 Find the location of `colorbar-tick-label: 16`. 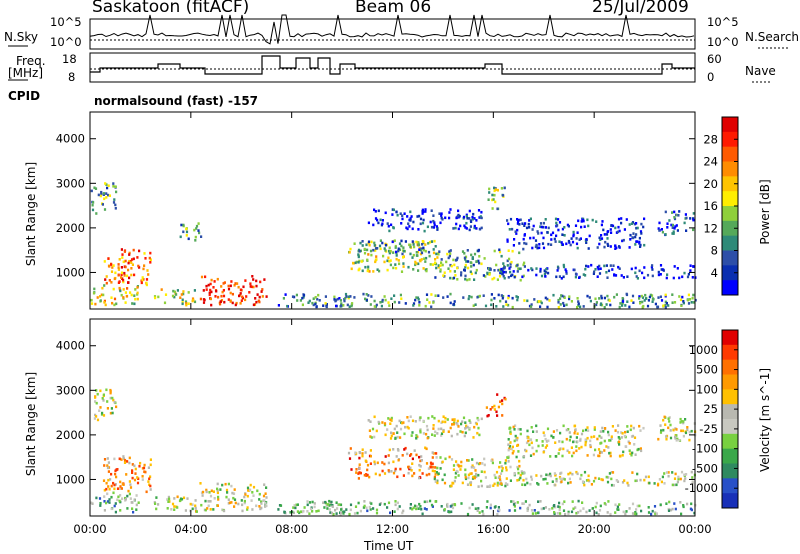

colorbar-tick-label: 16 is located at coordinates (710, 206).